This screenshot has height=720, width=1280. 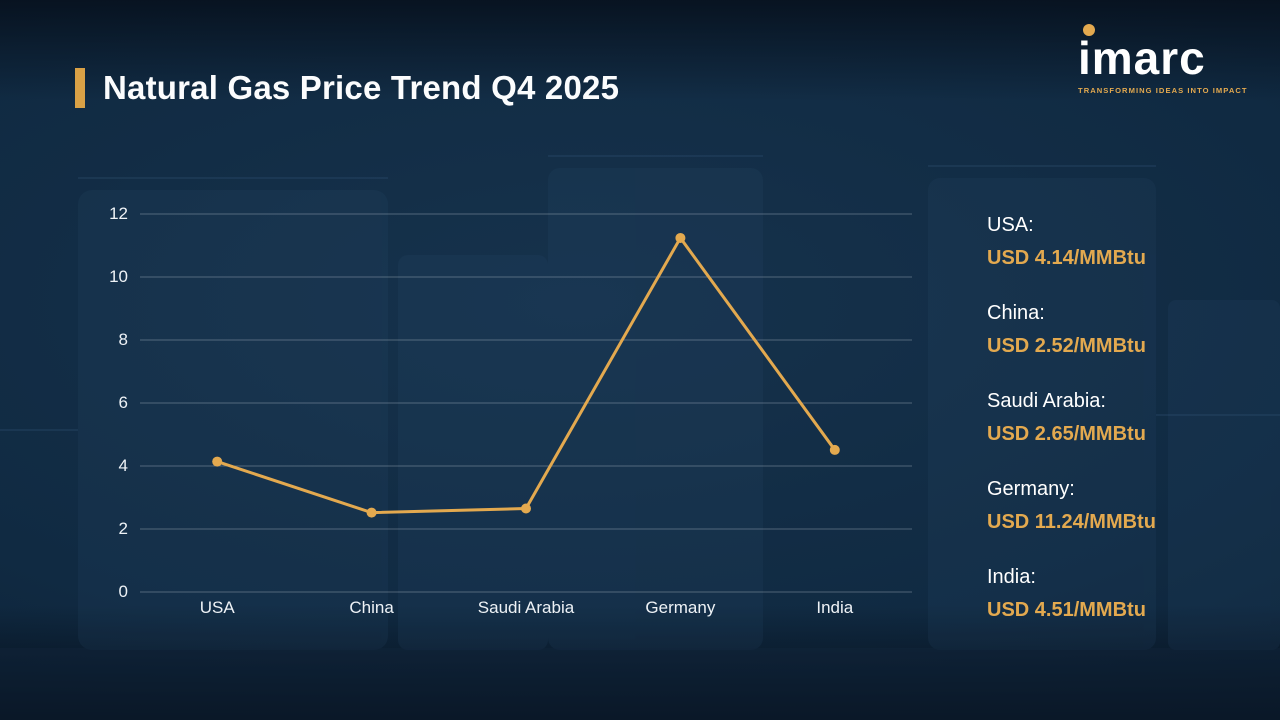 What do you see at coordinates (680, 607) in the screenshot?
I see `x-axis-category-label: Germany` at bounding box center [680, 607].